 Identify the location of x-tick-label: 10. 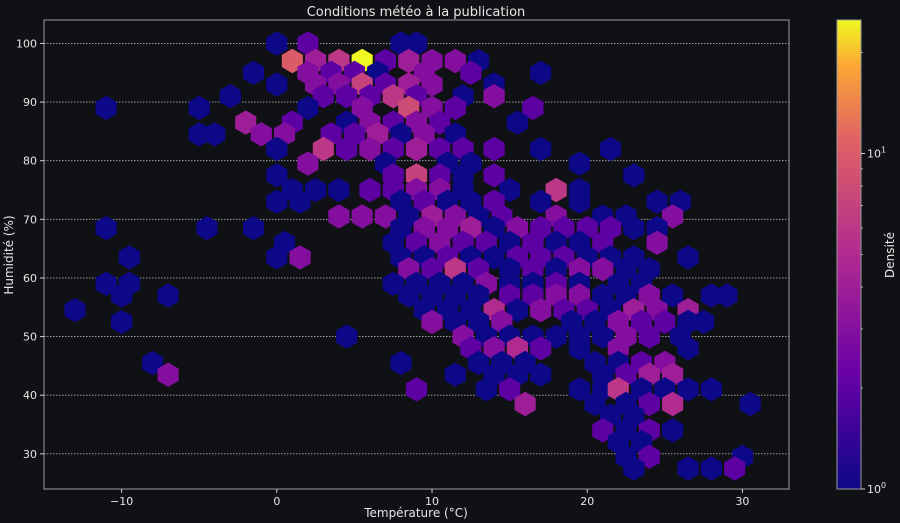
(432, 501).